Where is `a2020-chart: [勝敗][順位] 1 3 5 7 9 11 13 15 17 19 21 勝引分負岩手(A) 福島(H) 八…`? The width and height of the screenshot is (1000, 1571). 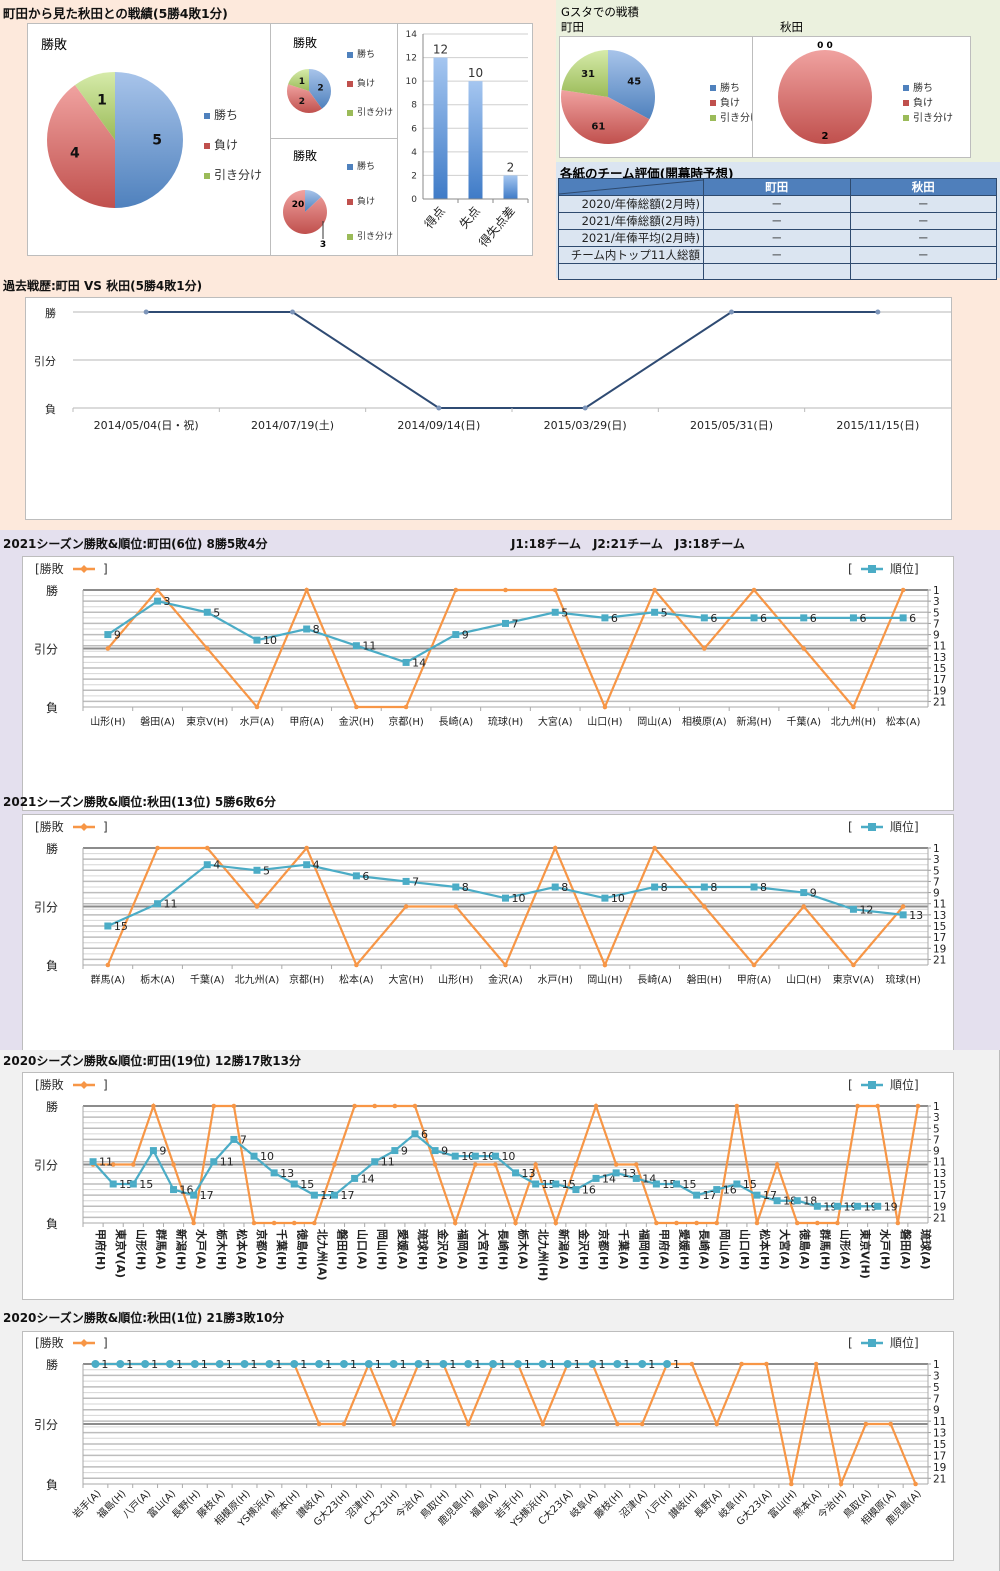
a2020-chart: [勝敗][順位] 1 3 5 7 9 11 13 15 17 19 21 勝引分負岩手(A) 福島(H) 八… is located at coordinates (488, 1446).